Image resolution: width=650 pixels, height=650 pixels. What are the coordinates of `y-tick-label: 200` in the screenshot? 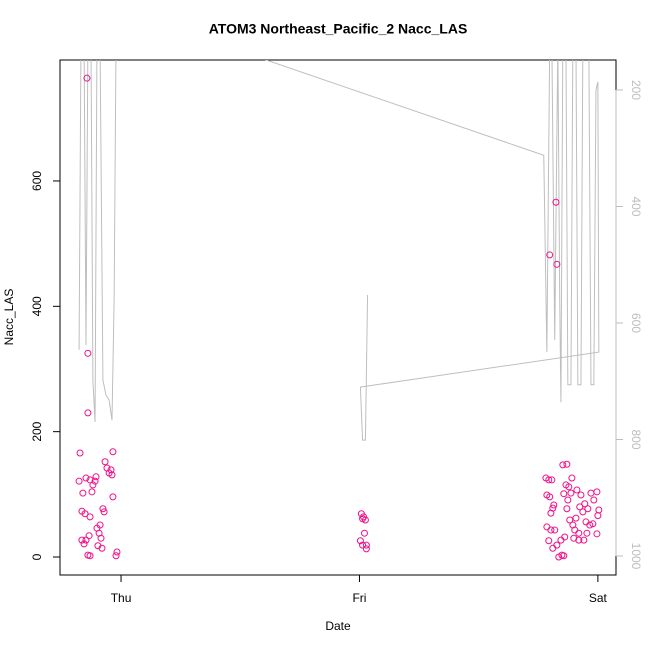 It's located at (37, 431).